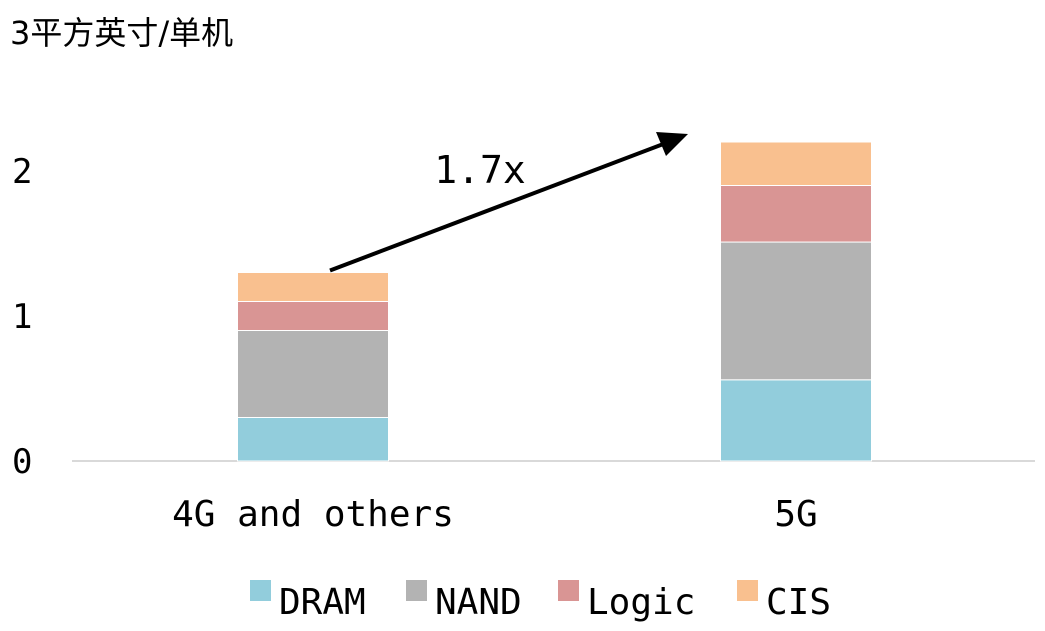 The height and width of the screenshot is (631, 1045). I want to click on legend-label-nand: NAND, so click(478, 602).